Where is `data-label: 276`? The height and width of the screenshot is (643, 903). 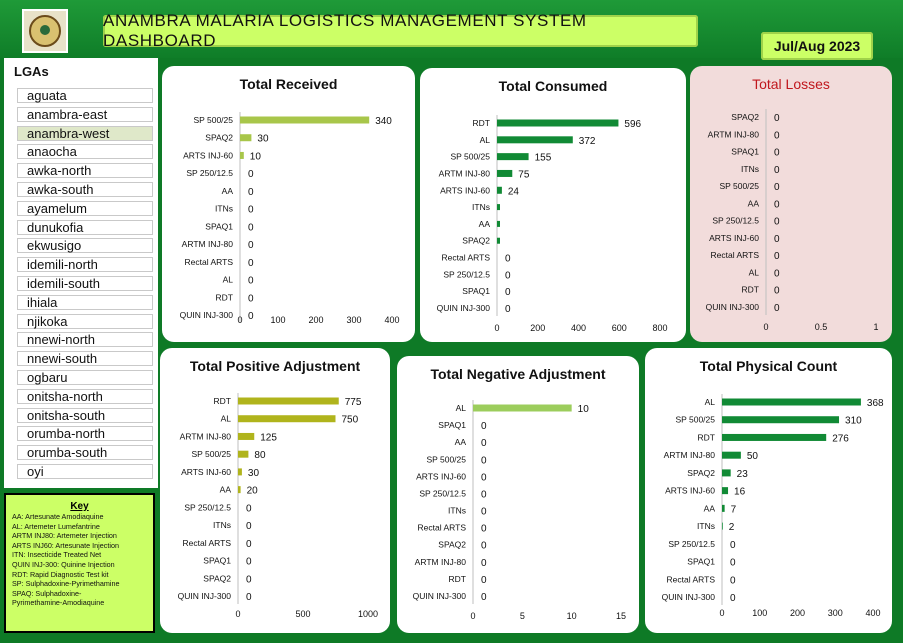 data-label: 276 is located at coordinates (840, 438).